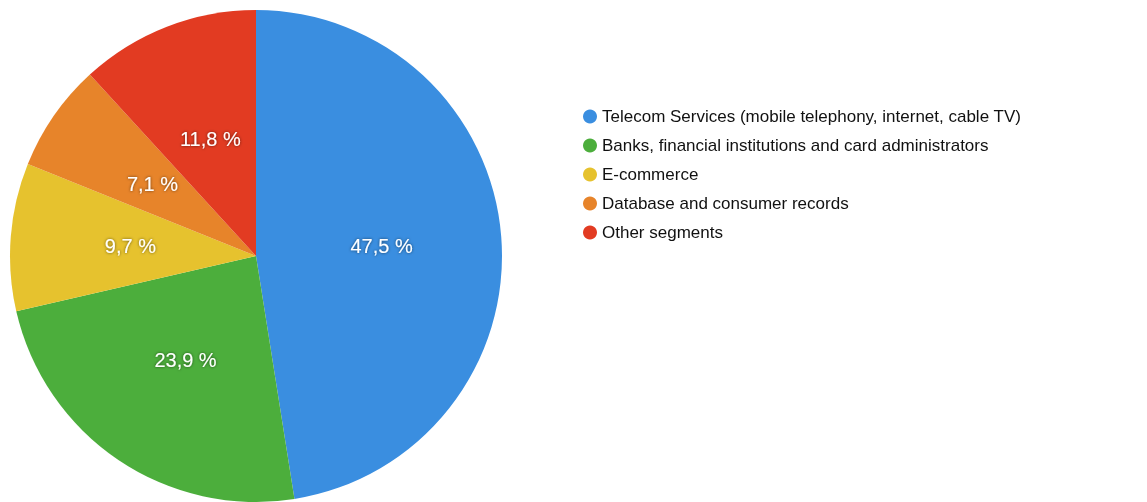  I want to click on data-label: 9,7 %, so click(130, 246).